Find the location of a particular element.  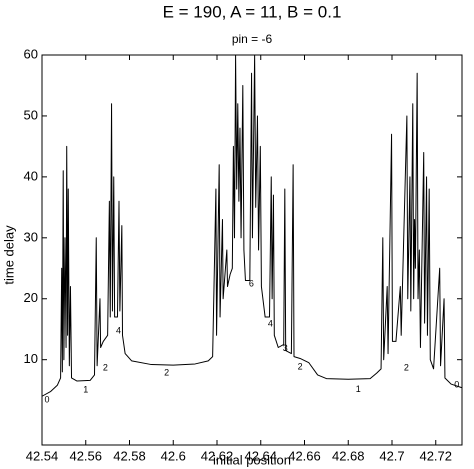

x-tick-label: 42.58 is located at coordinates (129, 455).